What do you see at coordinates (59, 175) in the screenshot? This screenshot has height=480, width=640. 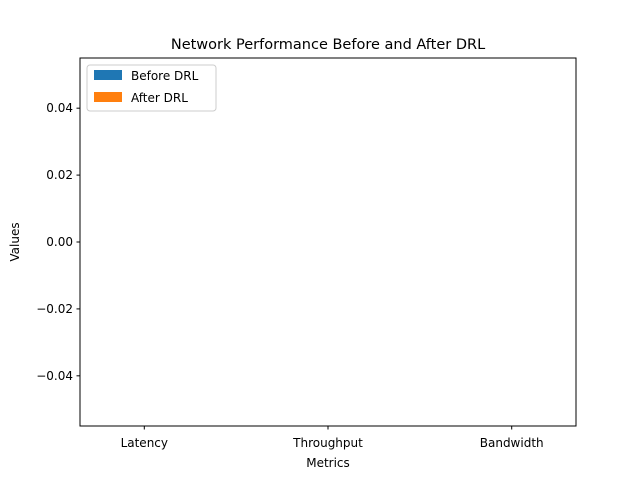 I see `y-tick-label: 0.02` at bounding box center [59, 175].